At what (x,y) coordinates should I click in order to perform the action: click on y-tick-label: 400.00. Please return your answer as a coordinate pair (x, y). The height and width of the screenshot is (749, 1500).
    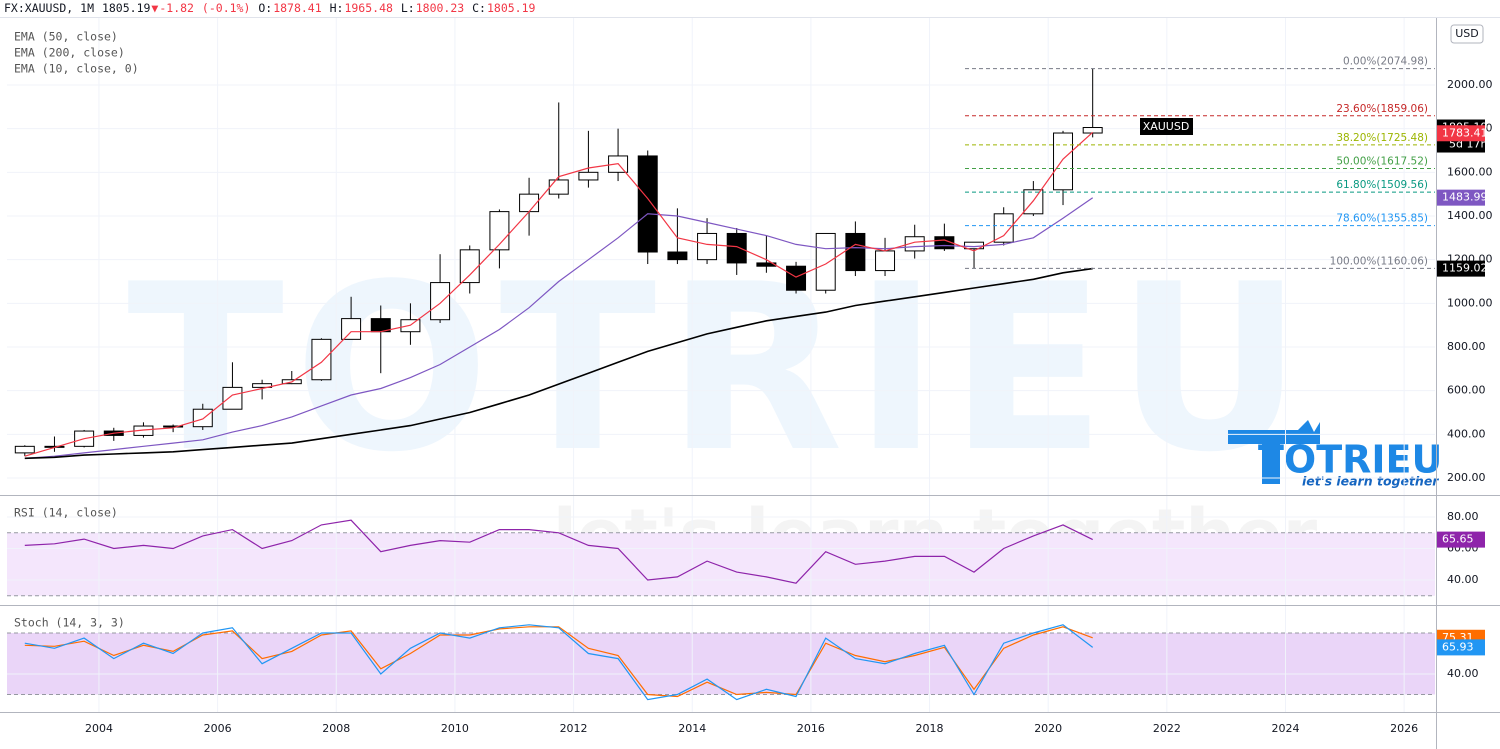
    Looking at the image, I should click on (1466, 433).